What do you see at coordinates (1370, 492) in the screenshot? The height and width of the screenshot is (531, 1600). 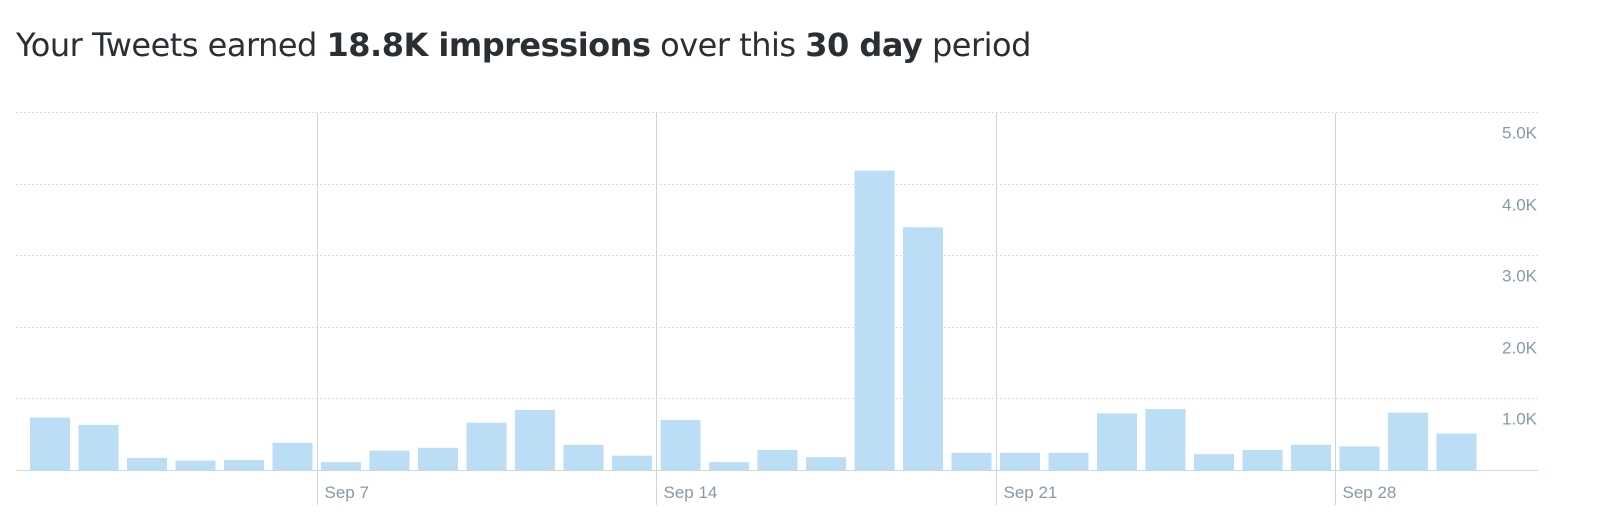 I see `x-tick-label: Sep 28` at bounding box center [1370, 492].